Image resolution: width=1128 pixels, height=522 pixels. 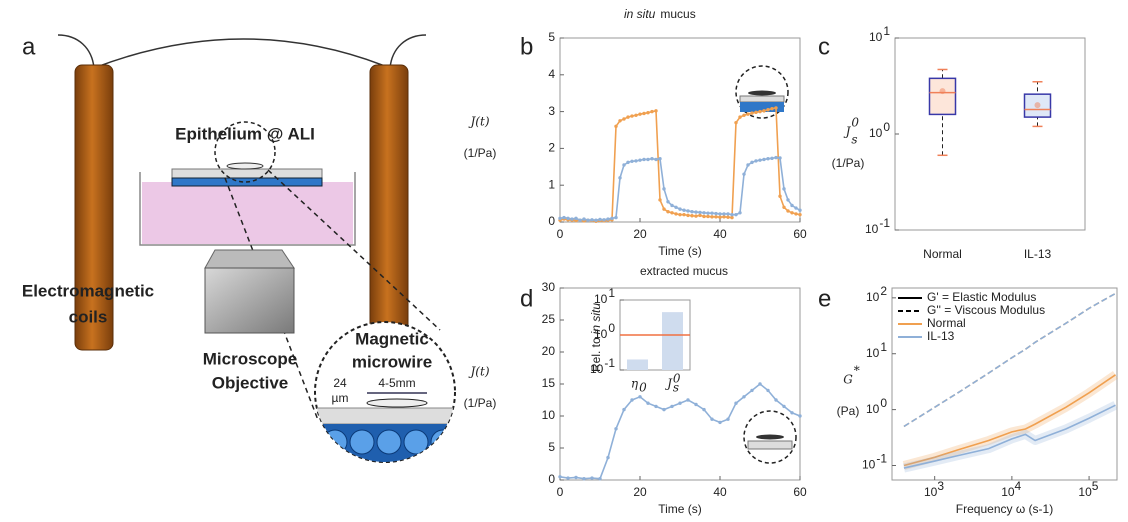 What do you see at coordinates (549, 383) in the screenshot?
I see `tick-label: 15` at bounding box center [549, 383].